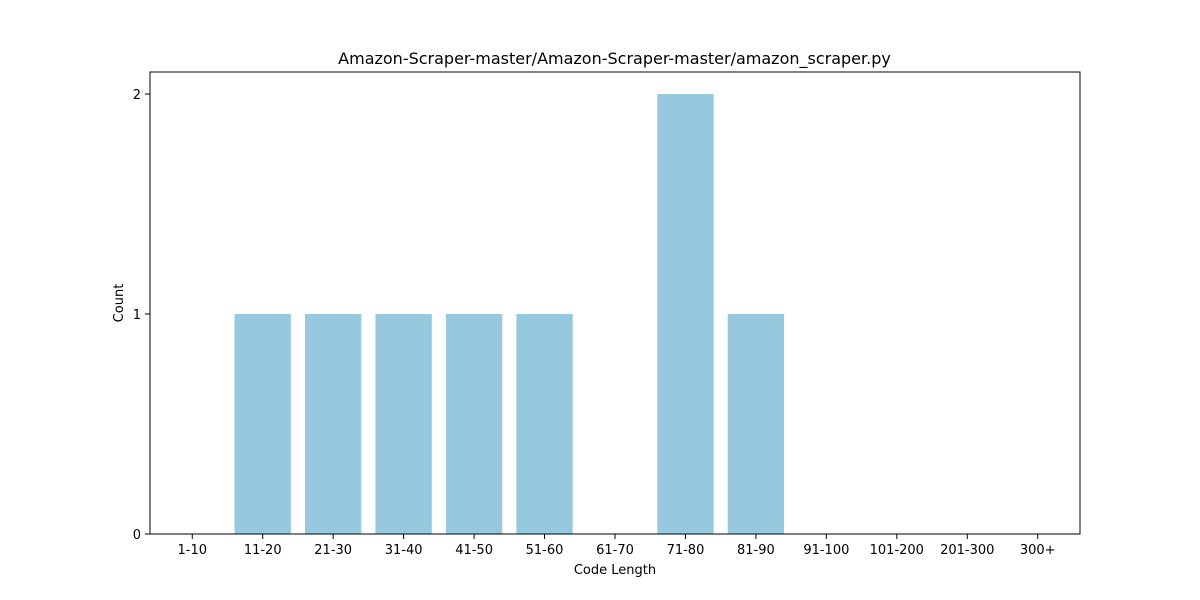 The image size is (1200, 600). What do you see at coordinates (615, 550) in the screenshot?
I see `x-tick-label: 61-70` at bounding box center [615, 550].